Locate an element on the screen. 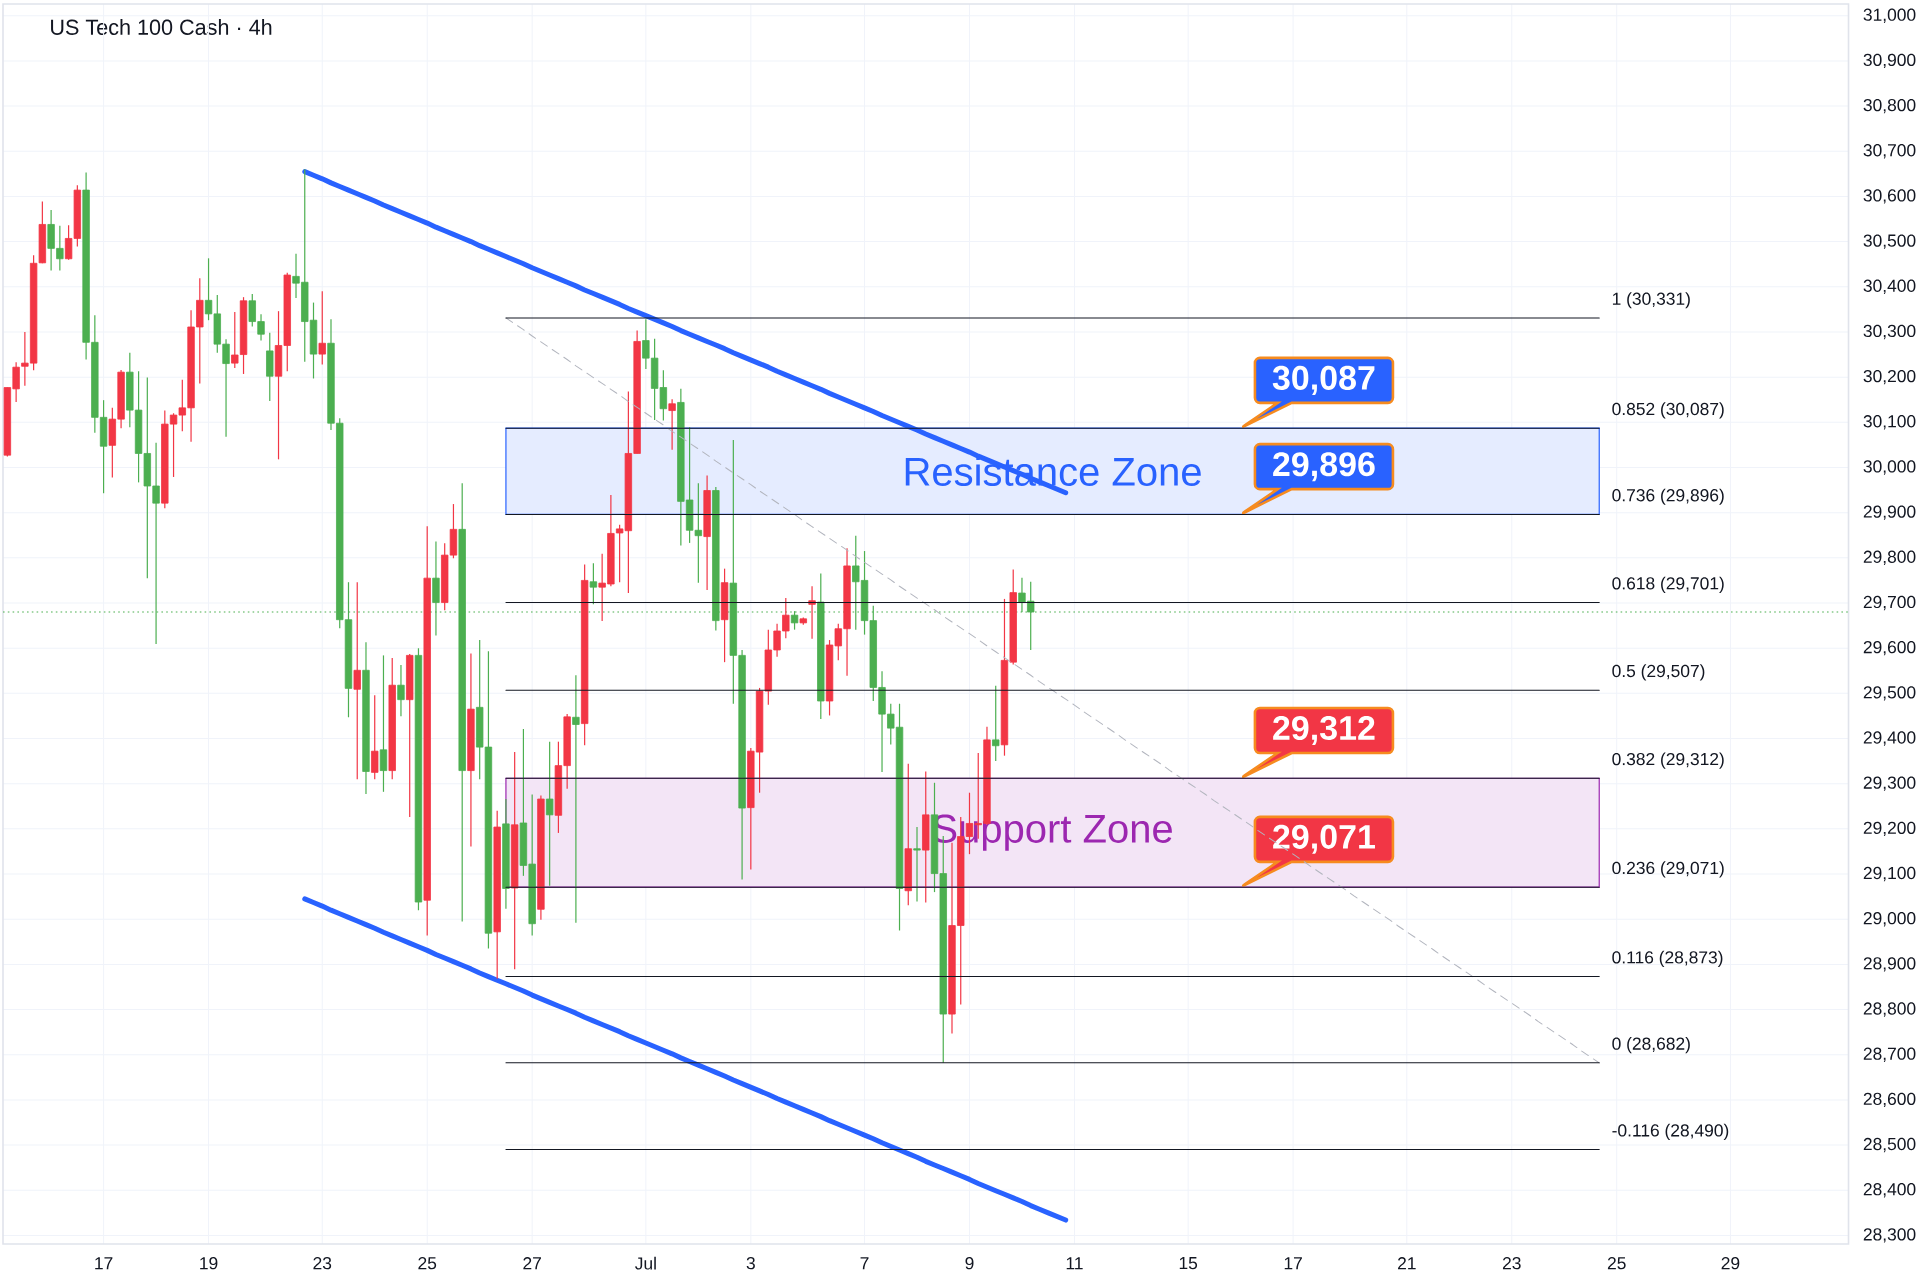 The image size is (1929, 1287). y-tick-label: 29,200 is located at coordinates (1889, 829).